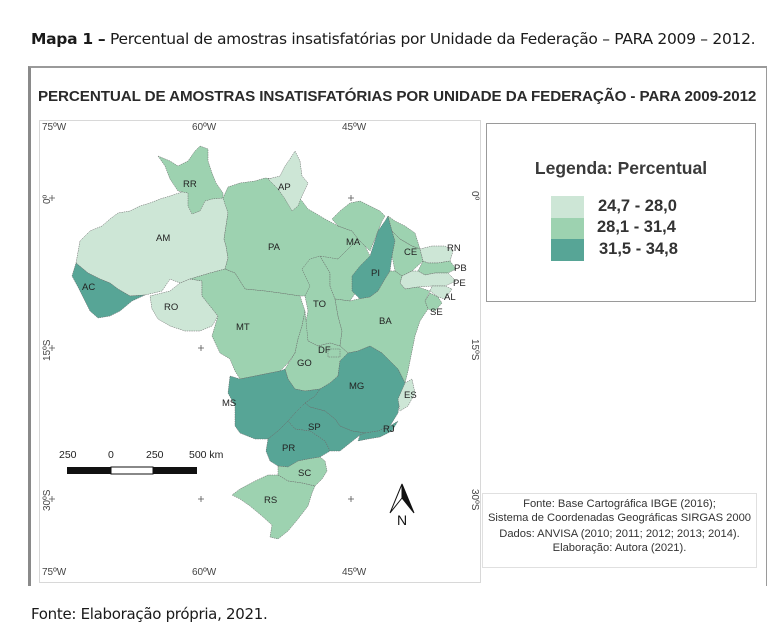  What do you see at coordinates (375, 273) in the screenshot?
I see `svg-text: PI` at bounding box center [375, 273].